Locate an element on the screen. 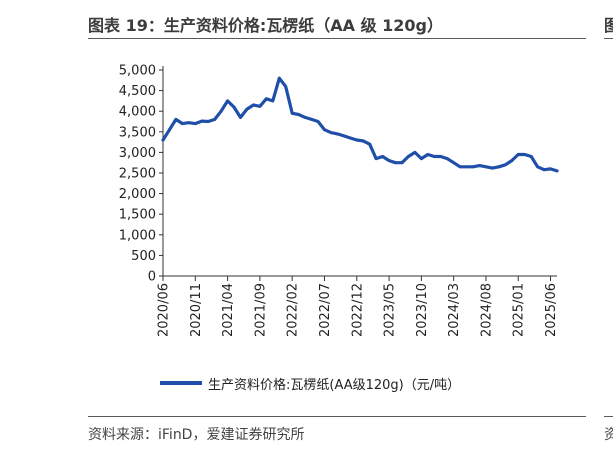 The image size is (613, 454). y-tick-label: 2,000 is located at coordinates (137, 194).